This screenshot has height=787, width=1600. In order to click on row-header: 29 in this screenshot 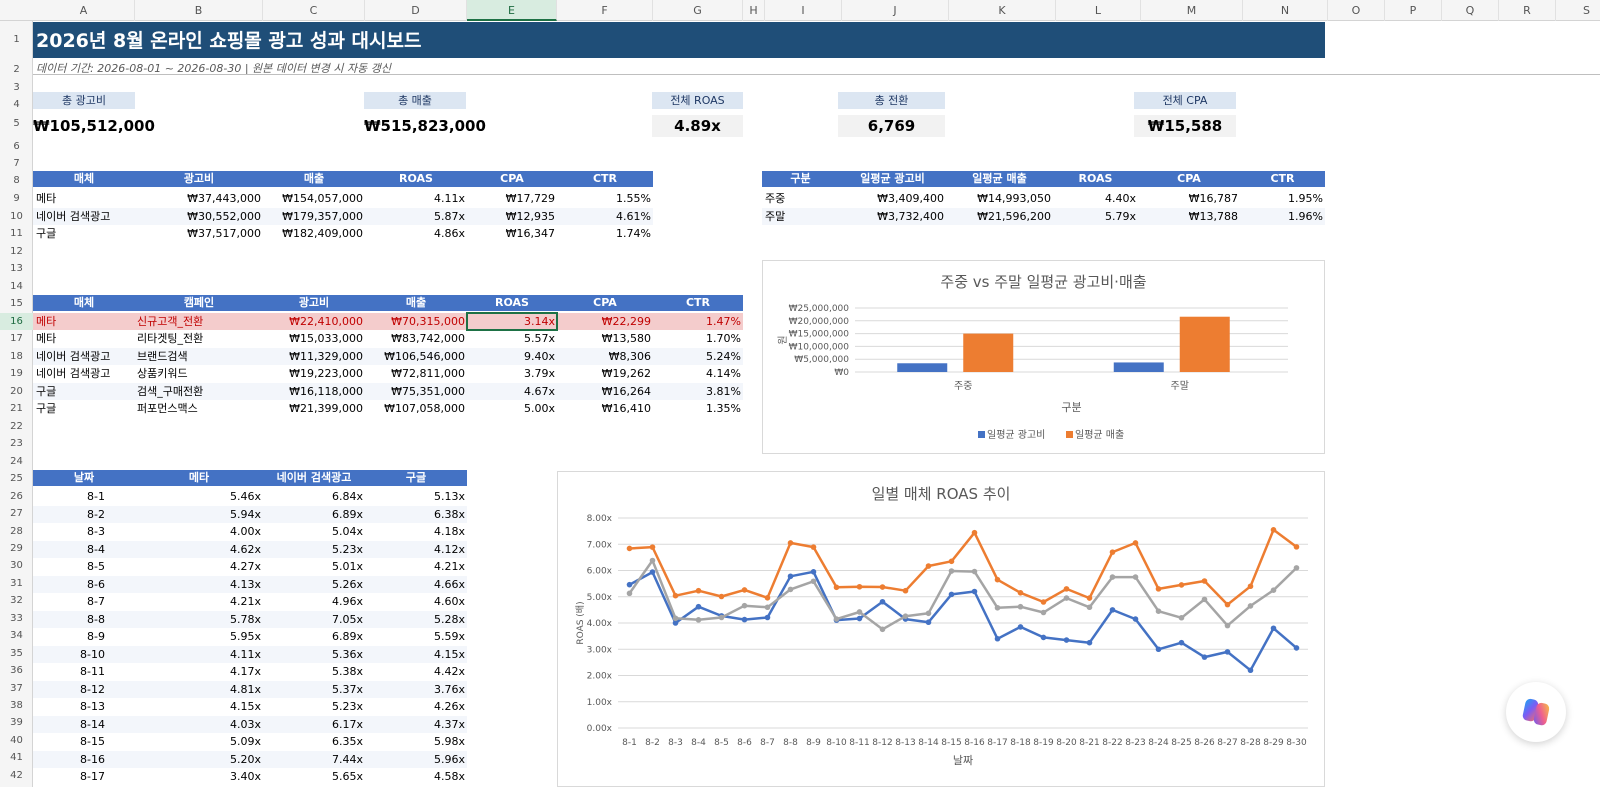, I will do `click(16, 548)`.